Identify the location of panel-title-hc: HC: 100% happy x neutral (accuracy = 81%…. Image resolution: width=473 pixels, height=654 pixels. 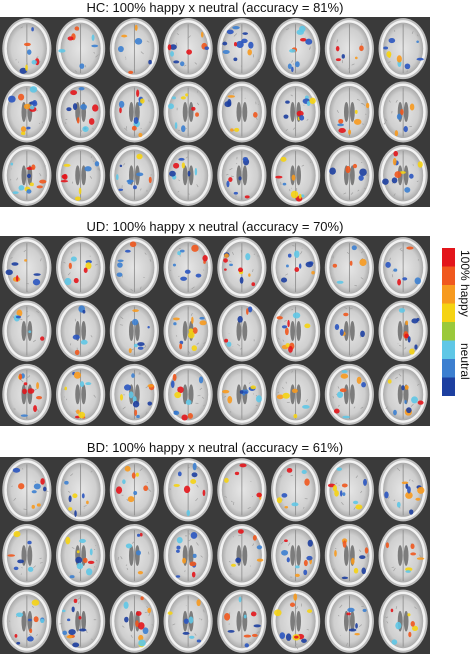
(215, 7).